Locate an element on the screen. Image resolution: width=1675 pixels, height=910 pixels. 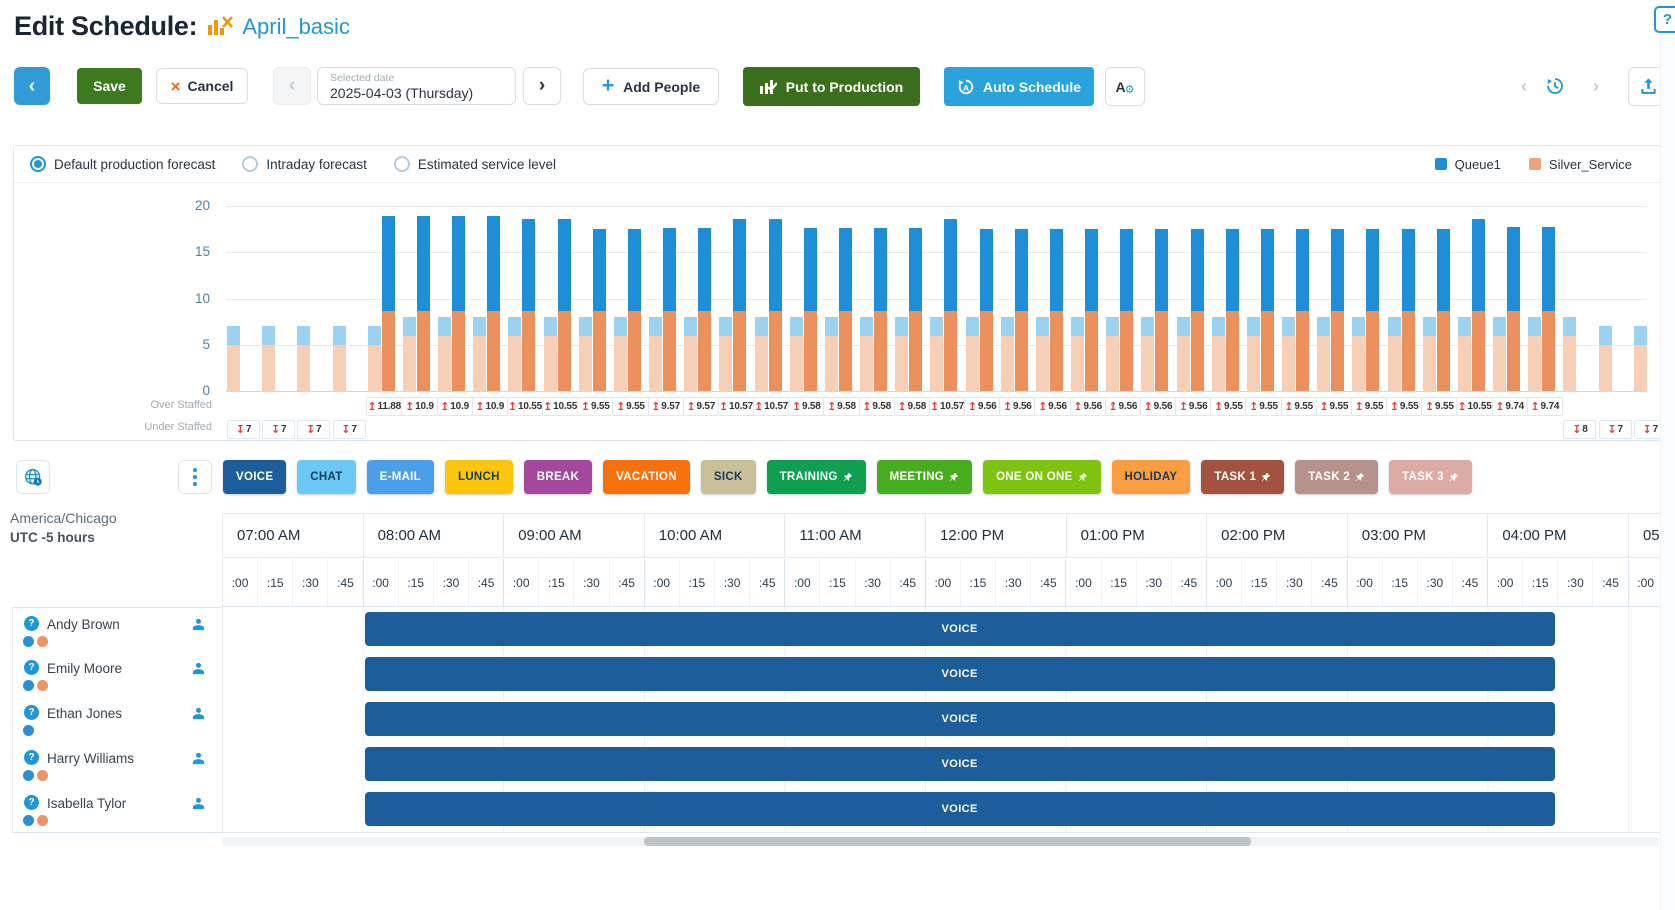
cancel-button: × Cancel is located at coordinates (202, 86).